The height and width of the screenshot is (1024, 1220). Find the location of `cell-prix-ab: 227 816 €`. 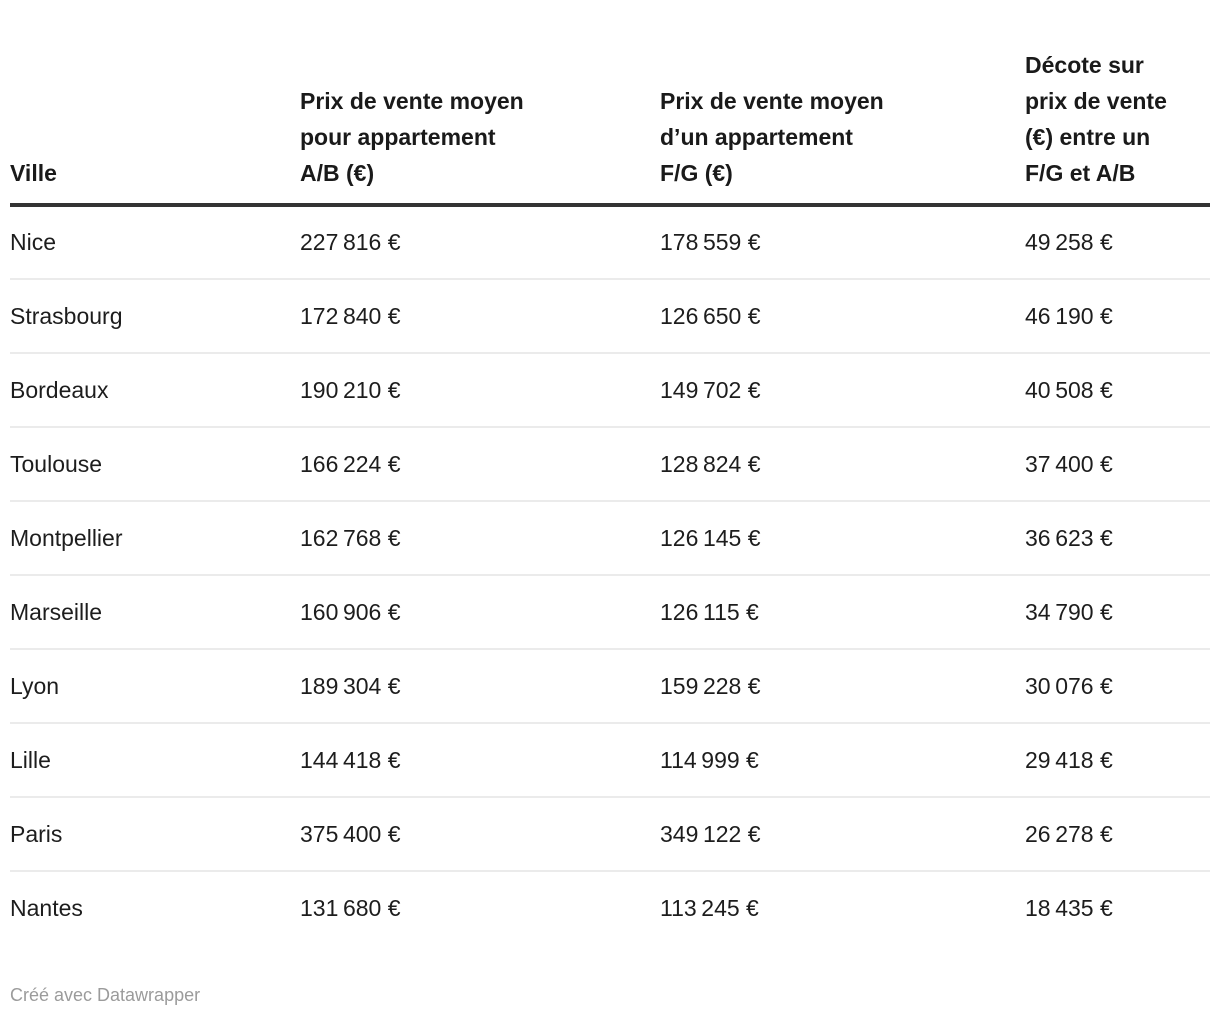

cell-prix-ab: 227 816 € is located at coordinates (480, 242).